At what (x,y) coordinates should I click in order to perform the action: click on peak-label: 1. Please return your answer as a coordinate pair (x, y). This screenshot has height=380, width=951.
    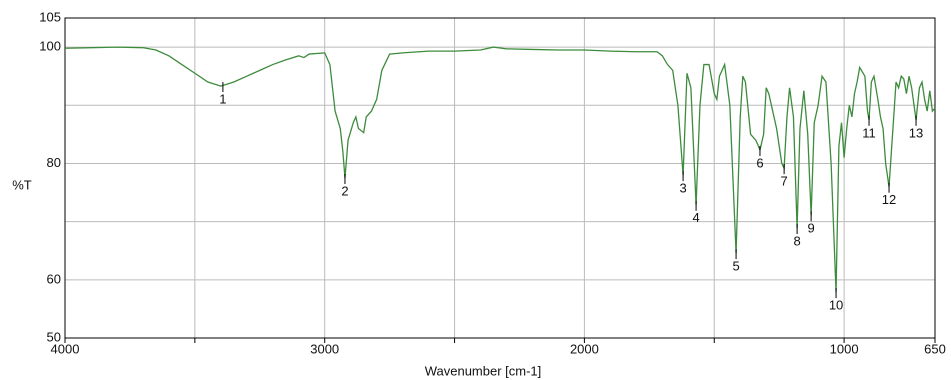
    Looking at the image, I should click on (222, 99).